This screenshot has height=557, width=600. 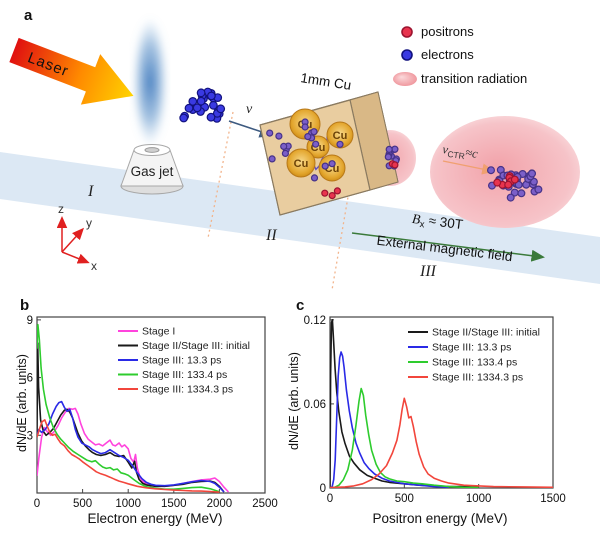 I want to click on legend-radiation-label: transition radiation, so click(x=474, y=78).